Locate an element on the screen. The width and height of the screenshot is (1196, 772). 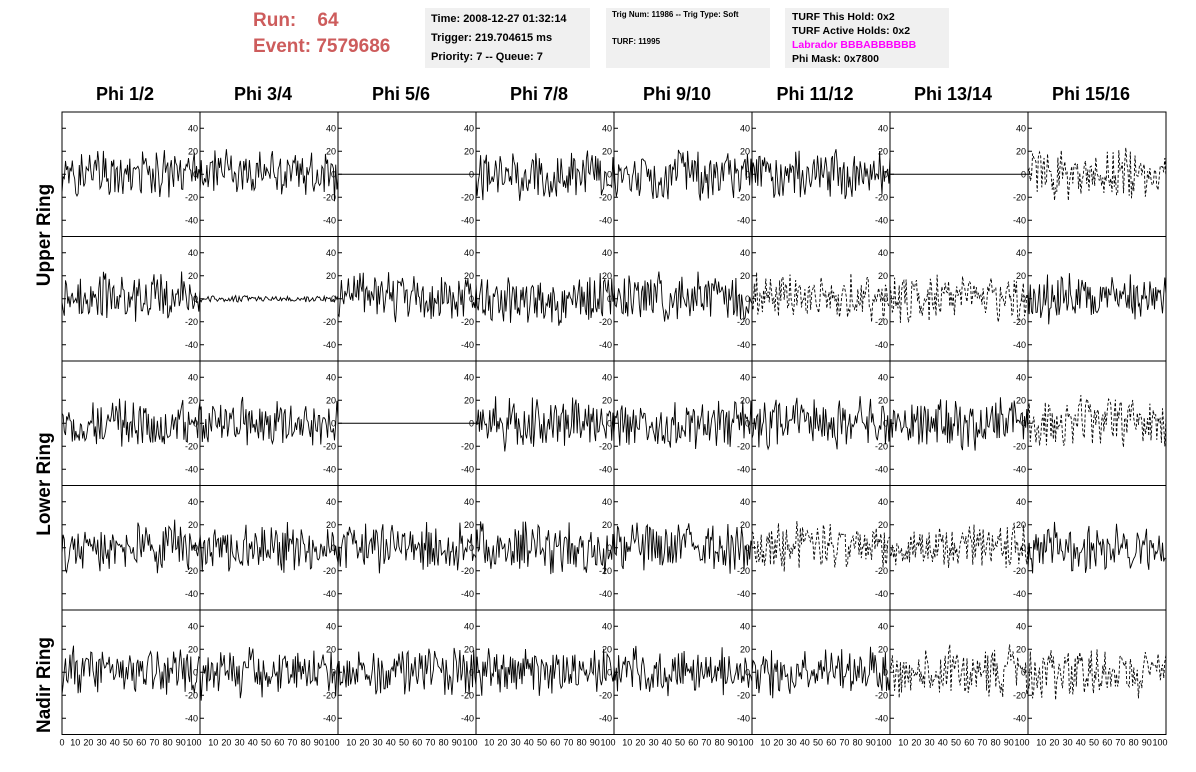
phi-title-8: Phi 15/16 is located at coordinates (1091, 94).